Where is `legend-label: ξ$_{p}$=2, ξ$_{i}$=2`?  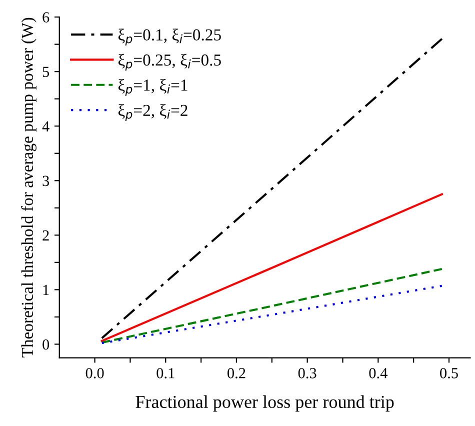 legend-label: ξ$_{p}$=2, ξ$_{i}$=2 is located at coordinates (153, 113).